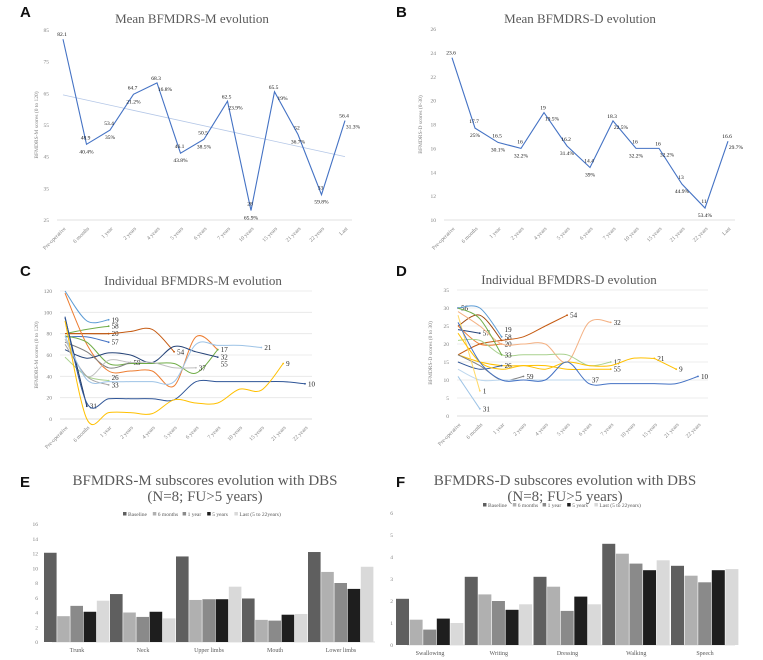  What do you see at coordinates (391, 602) in the screenshot?
I see `y-tick-label: 2` at bounding box center [391, 602].